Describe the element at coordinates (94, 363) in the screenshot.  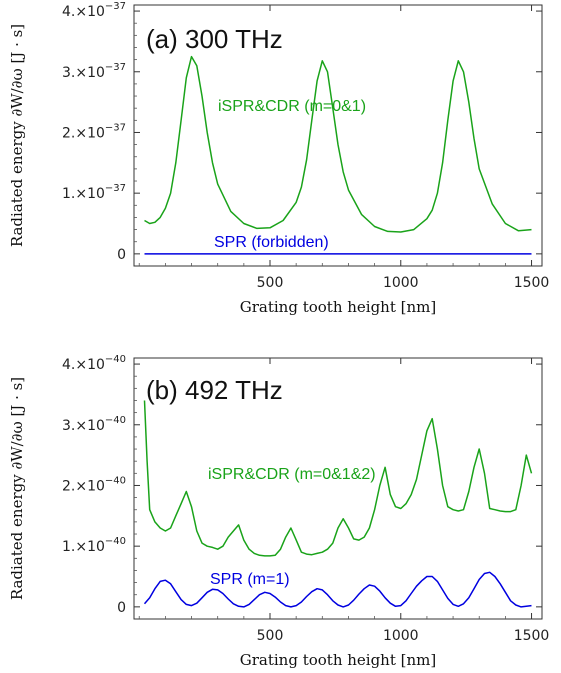
I see `y-tick-label: 4.×10−40` at that location.